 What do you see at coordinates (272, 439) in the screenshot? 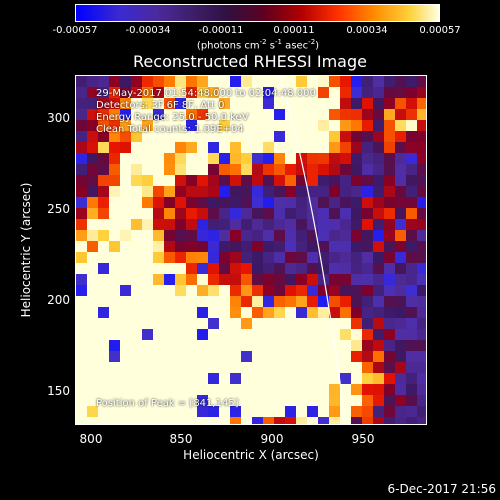
I see `x-tick-label: 900` at bounding box center [272, 439].